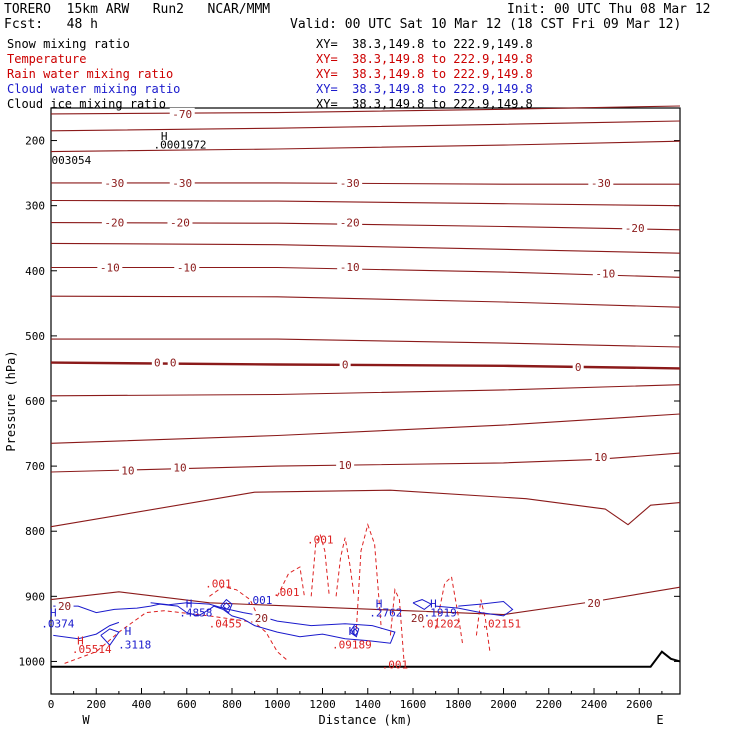  What do you see at coordinates (35, 141) in the screenshot?
I see `y-tick-label: 200` at bounding box center [35, 141].